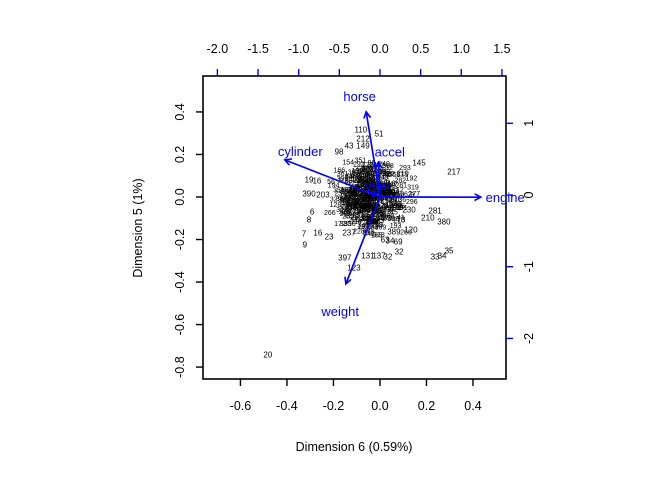 Image resolution: width=672 pixels, height=480 pixels. Describe the element at coordinates (399, 221) in the screenshot. I see `cluster-observation-label: 210` at that location.